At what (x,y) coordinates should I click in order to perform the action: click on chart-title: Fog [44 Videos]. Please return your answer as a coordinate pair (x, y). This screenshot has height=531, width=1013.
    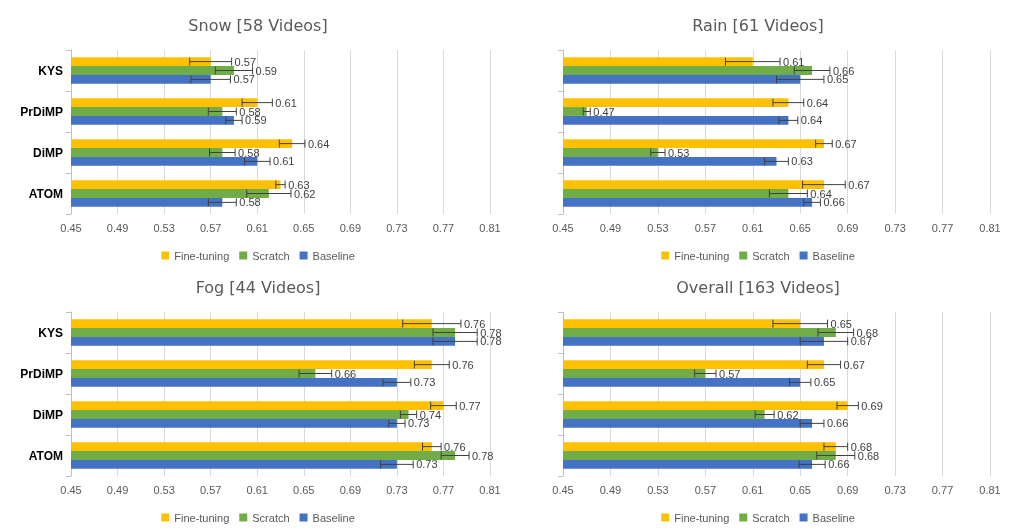
    Looking at the image, I should click on (258, 287).